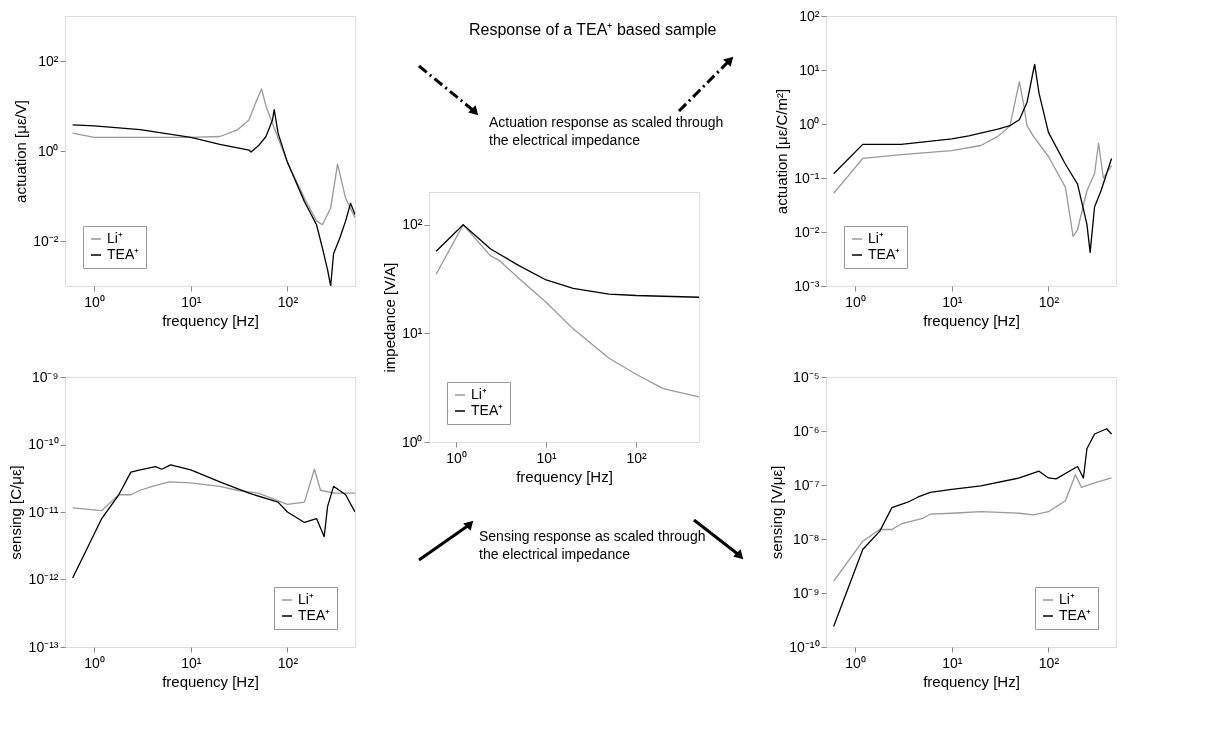 The height and width of the screenshot is (742, 1211). I want to click on y-axis-title: sensing [V/με], so click(777, 512).